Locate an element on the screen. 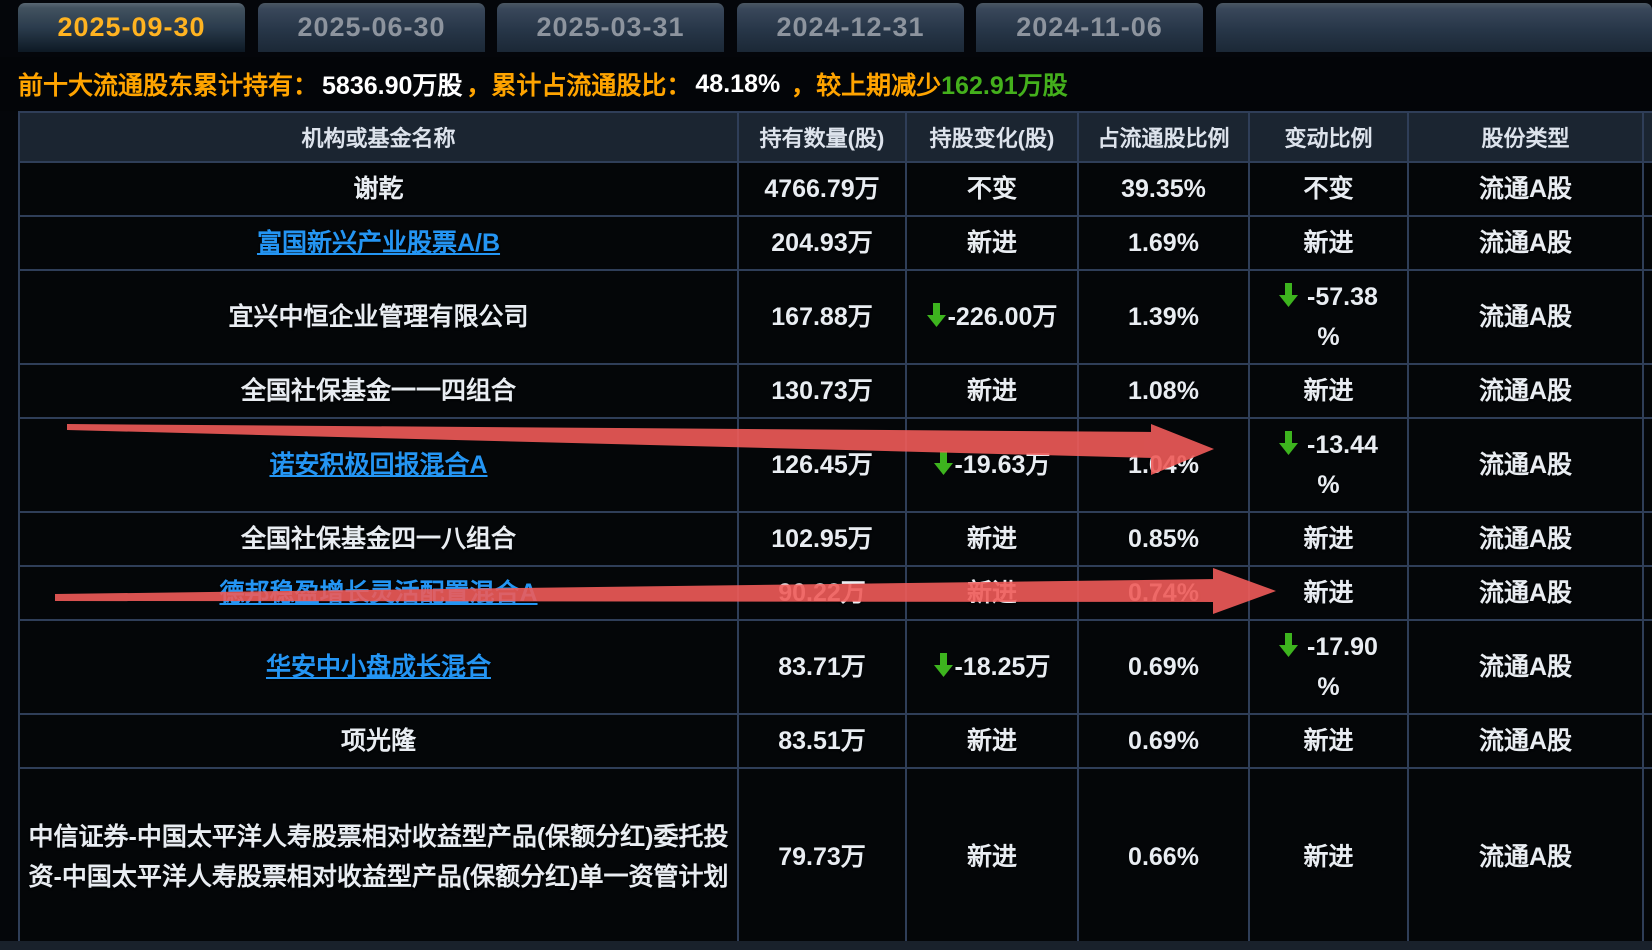 This screenshot has width=1652, height=950. report-date-tab: 2024-11-06 is located at coordinates (1089, 27).